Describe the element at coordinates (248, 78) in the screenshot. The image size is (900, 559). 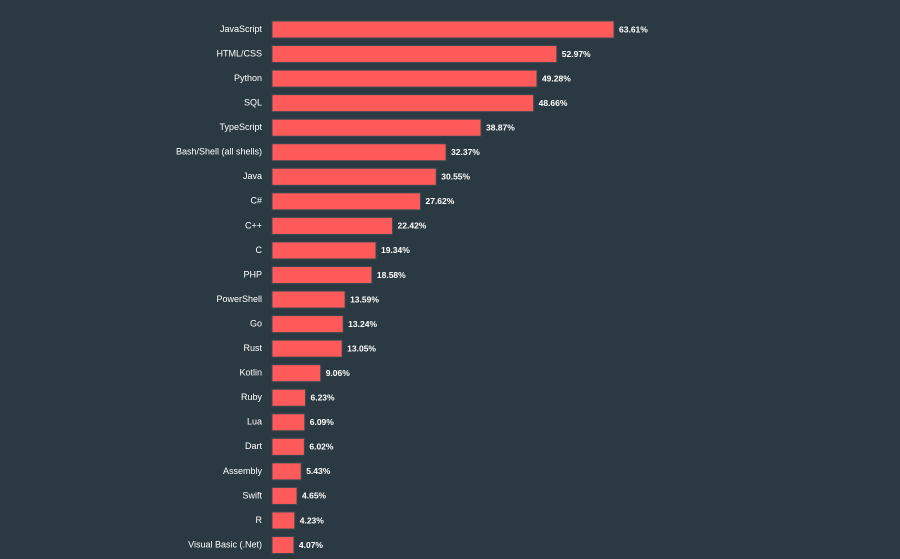
I see `category-label: Python` at that location.